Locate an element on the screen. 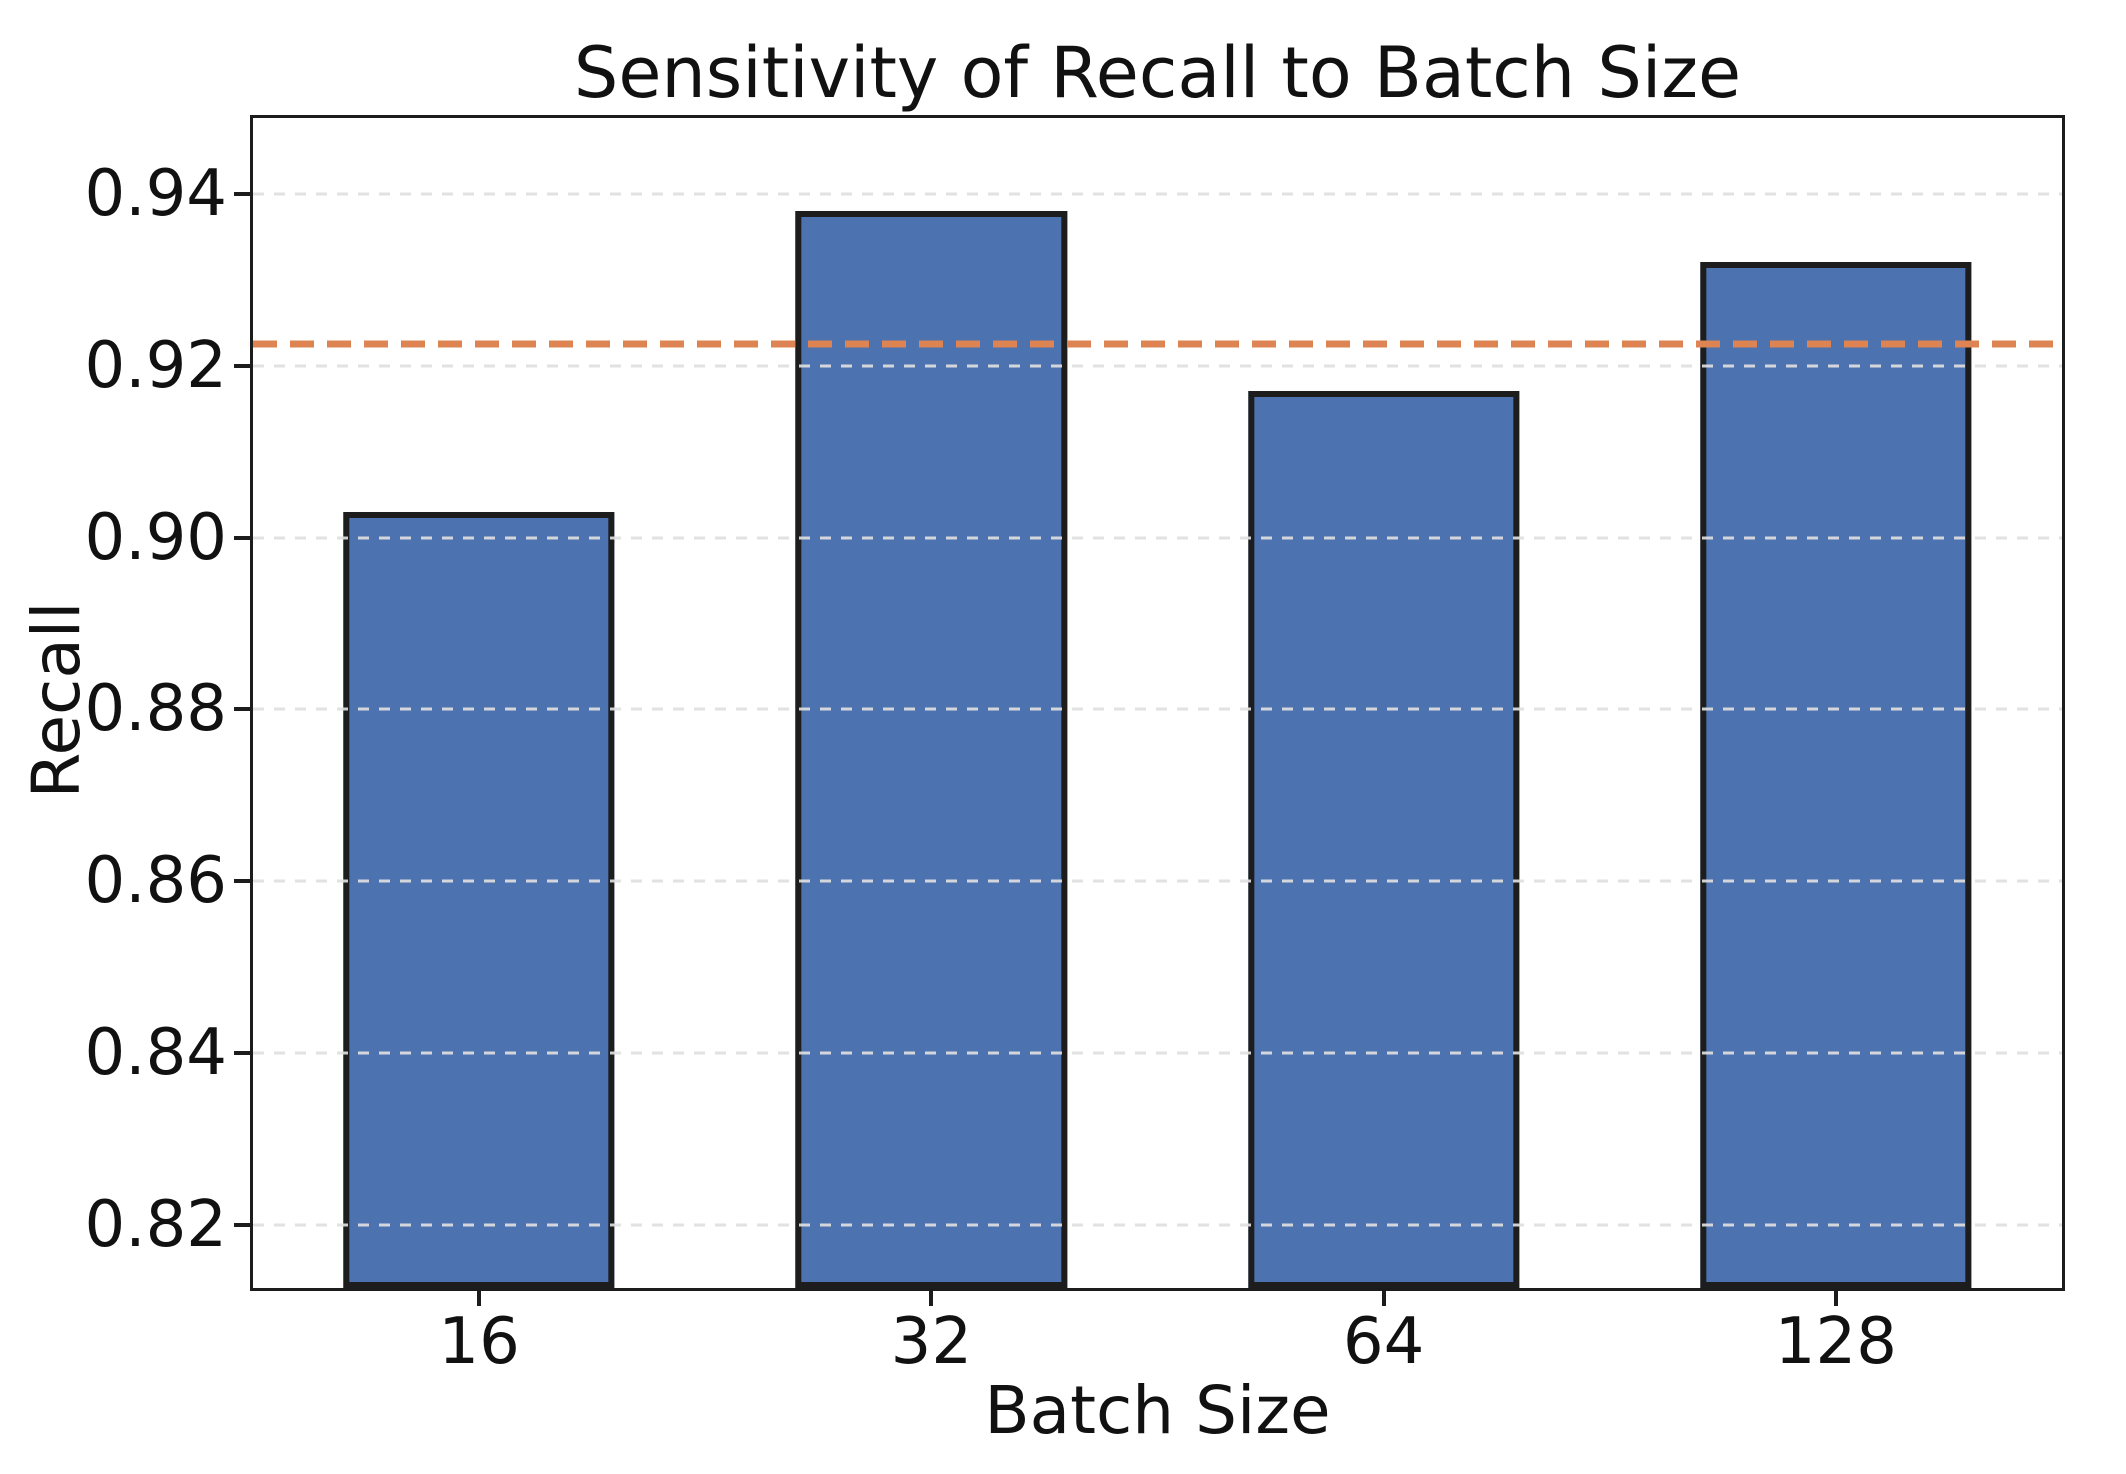 The height and width of the screenshot is (1474, 2126). chart-title: Sensitivity of Recall to Batch Size is located at coordinates (1157, 73).